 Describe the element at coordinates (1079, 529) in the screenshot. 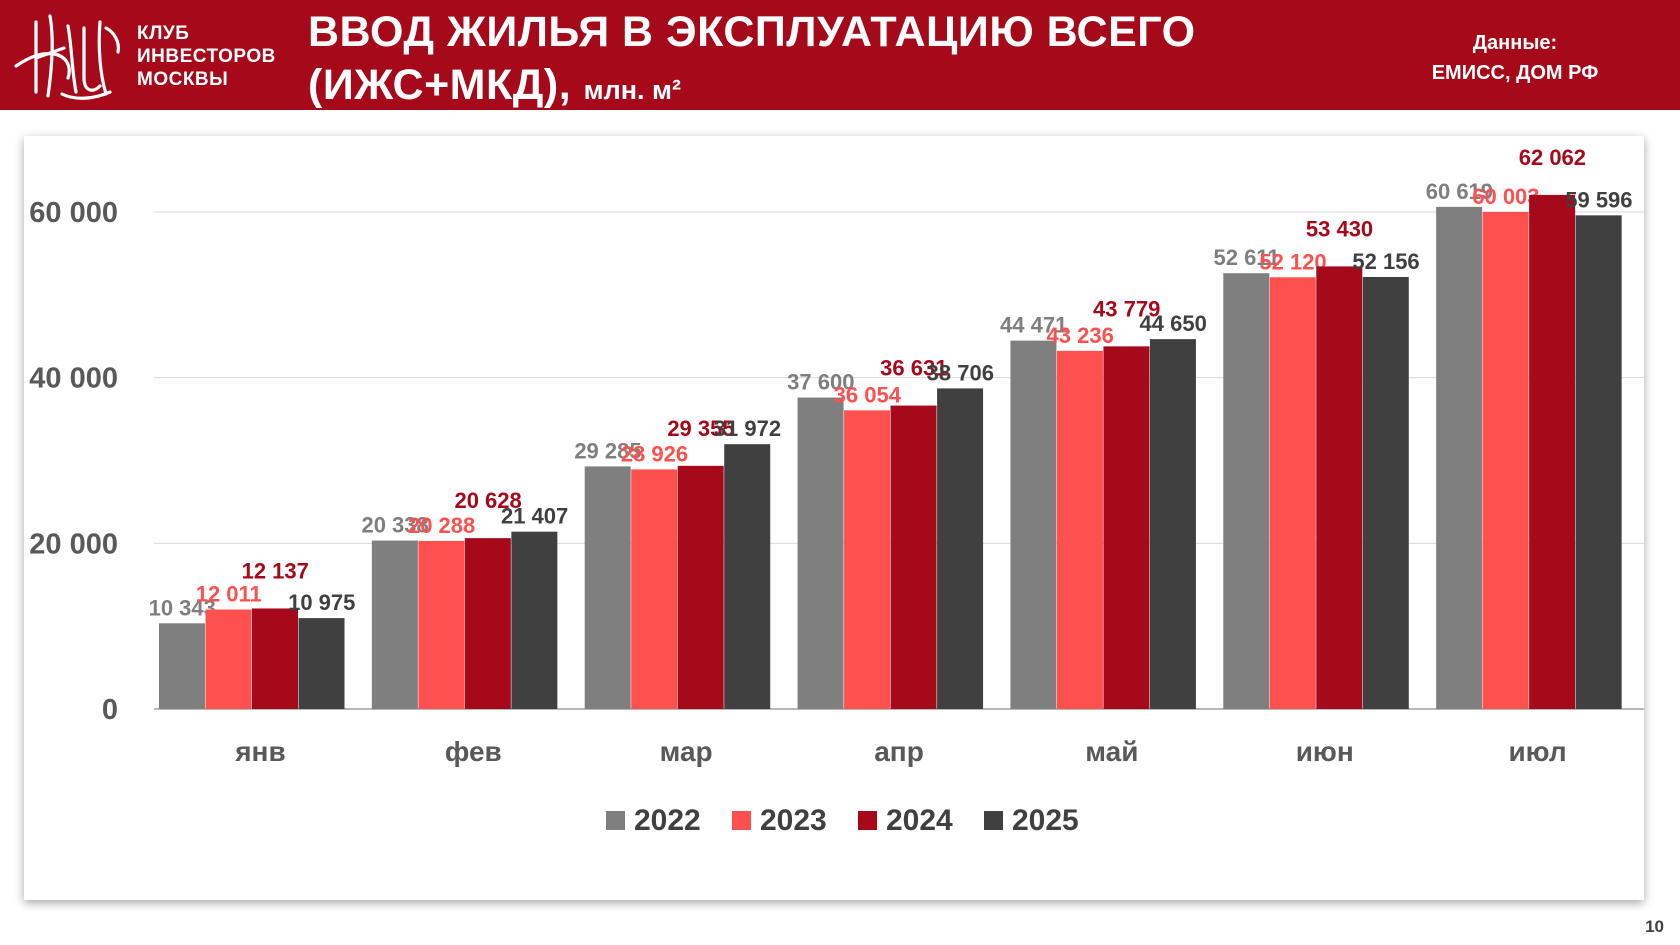

I see `bar-2023-май` at that location.